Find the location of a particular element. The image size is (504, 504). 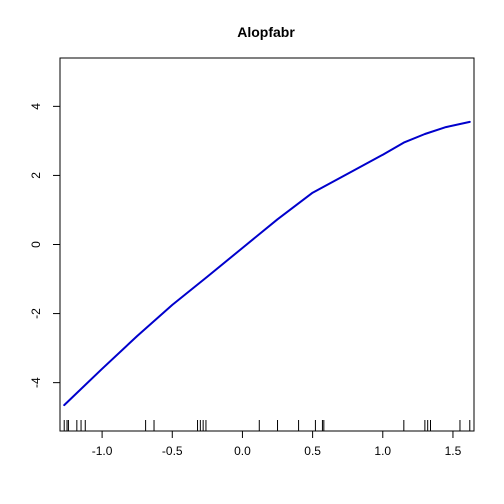

x-tick-label: 0.5 is located at coordinates (312, 451).